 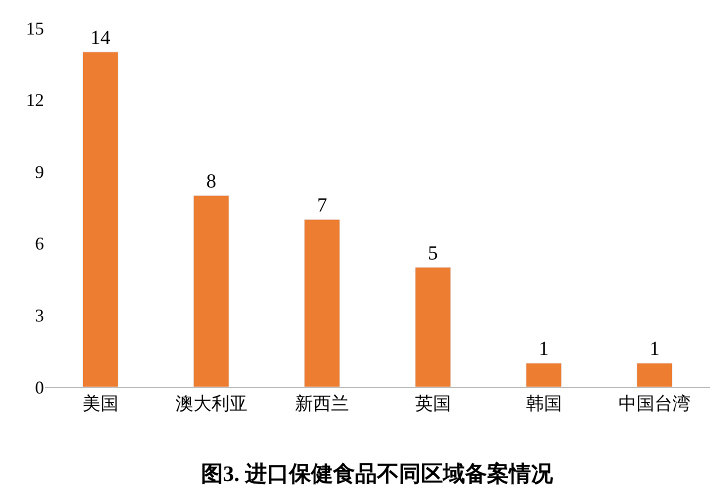 What do you see at coordinates (100, 37) in the screenshot?
I see `data-label: 14` at bounding box center [100, 37].